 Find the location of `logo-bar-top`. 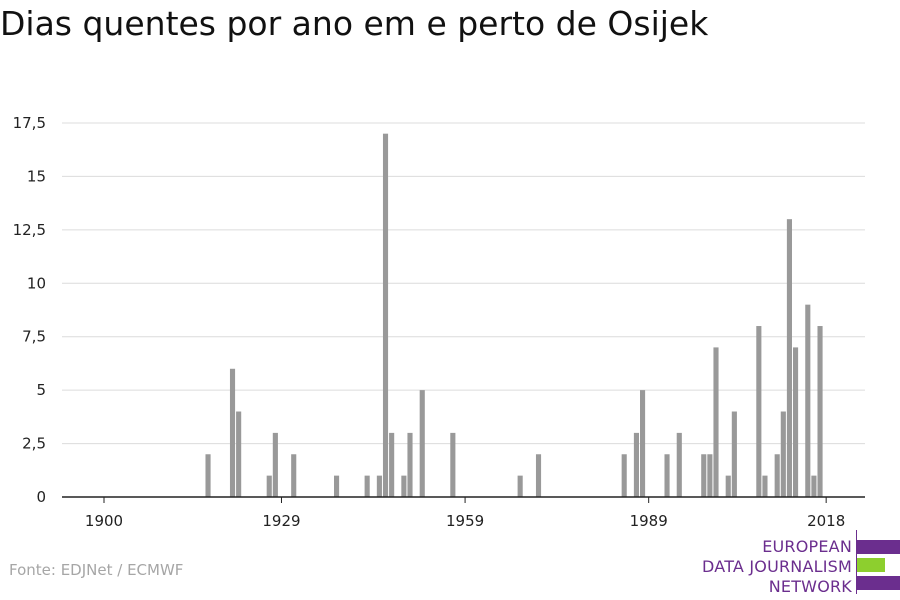

logo-bar-top is located at coordinates (878, 547).